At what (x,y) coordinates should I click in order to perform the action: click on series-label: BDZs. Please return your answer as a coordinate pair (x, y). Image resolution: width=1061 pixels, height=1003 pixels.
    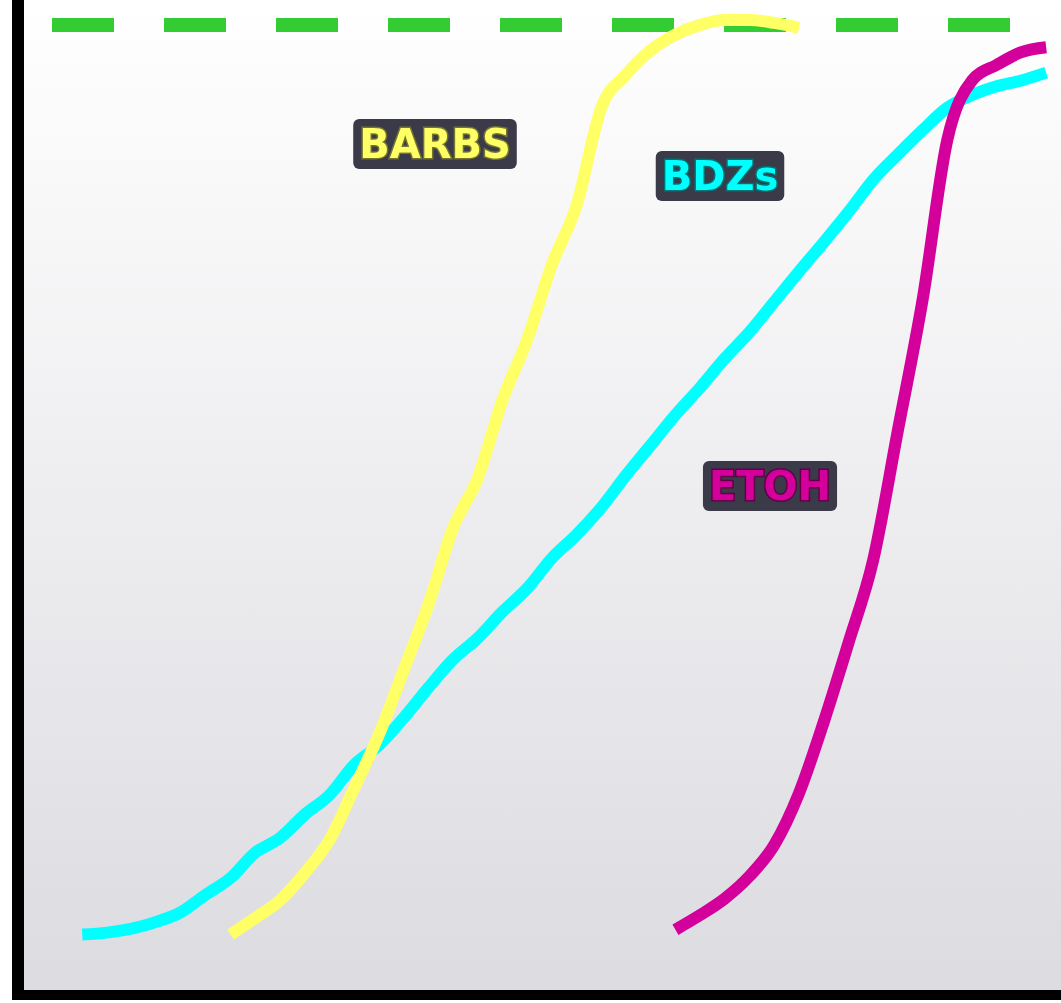
    Looking at the image, I should click on (720, 176).